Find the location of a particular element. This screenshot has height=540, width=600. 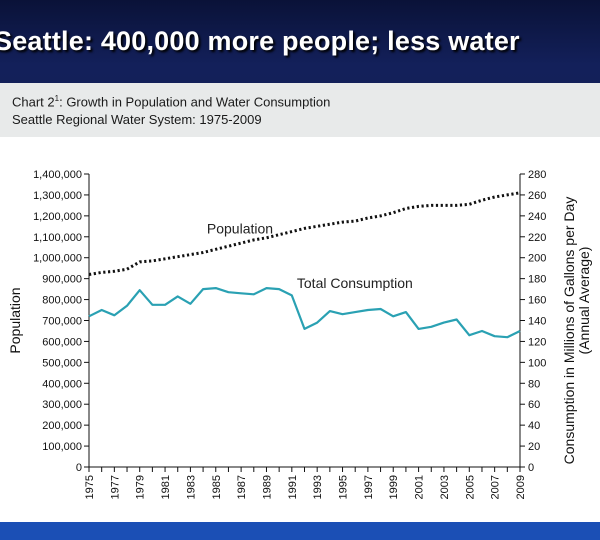

series-annotation: Total Consumption is located at coordinates (355, 283).